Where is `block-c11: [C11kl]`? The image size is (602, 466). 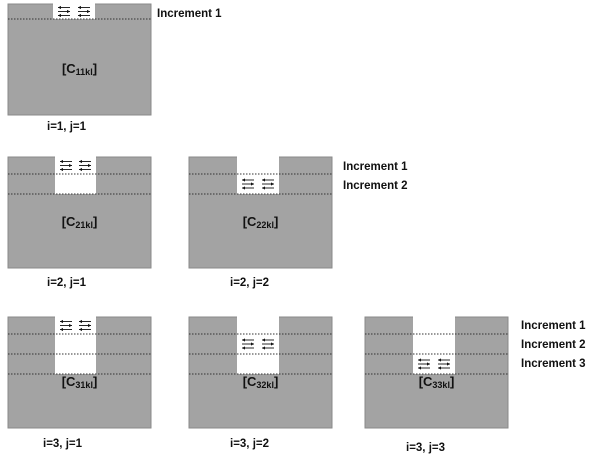
block-c11: [C11kl] is located at coordinates (79, 59).